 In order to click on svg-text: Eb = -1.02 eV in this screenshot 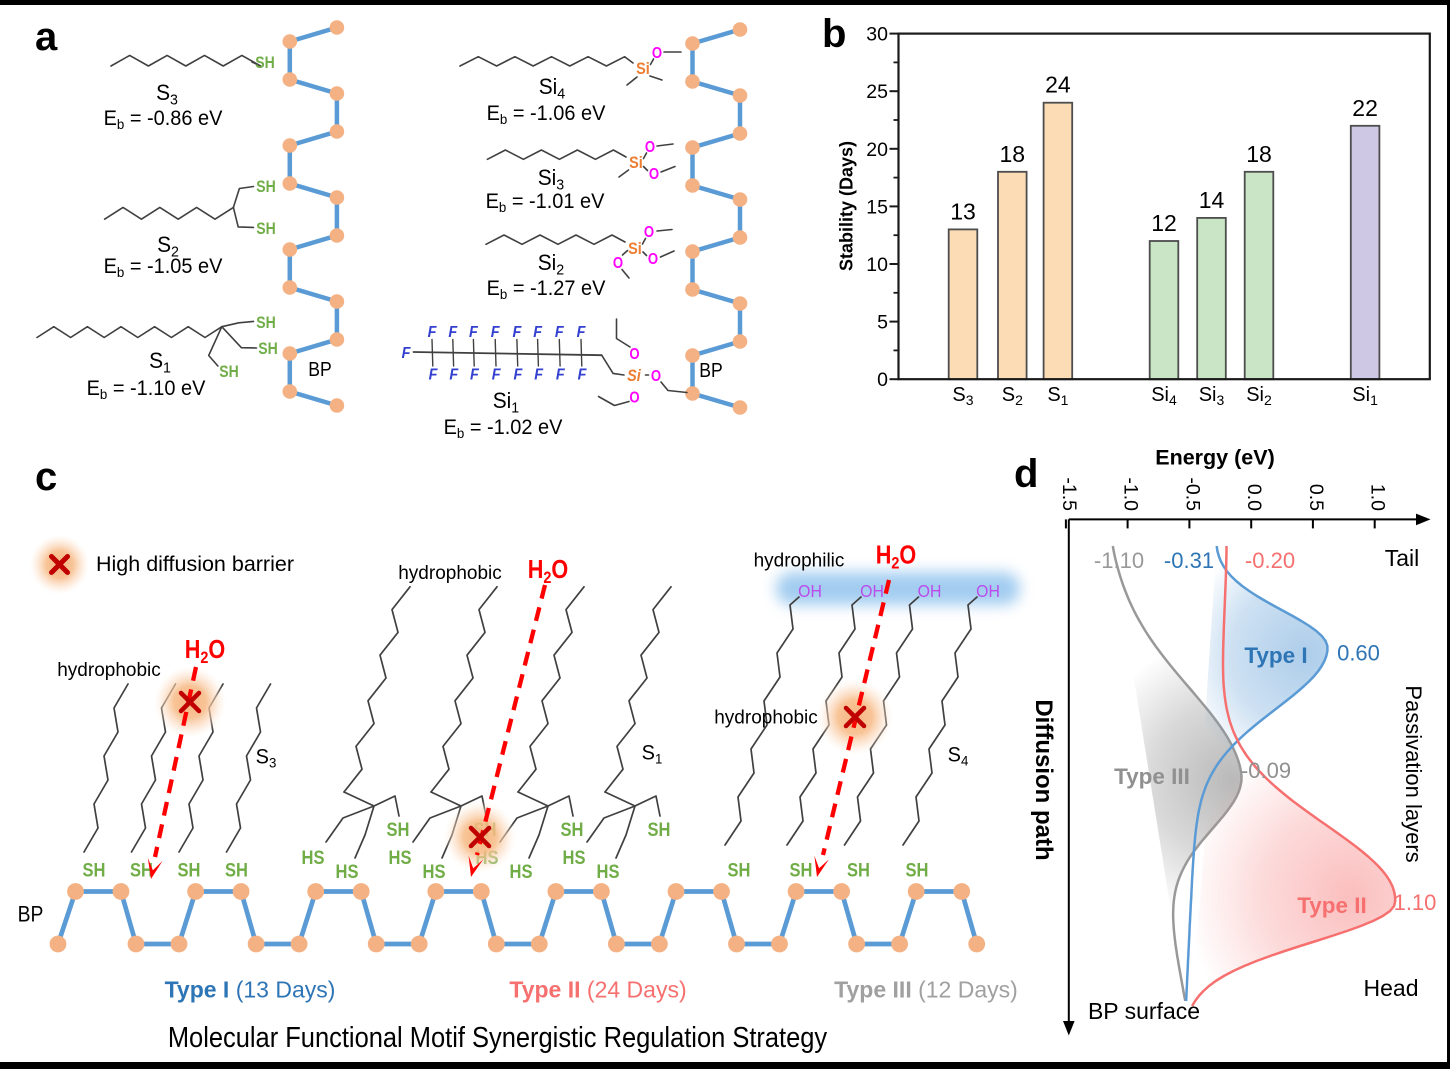, I will do `click(503, 429)`.